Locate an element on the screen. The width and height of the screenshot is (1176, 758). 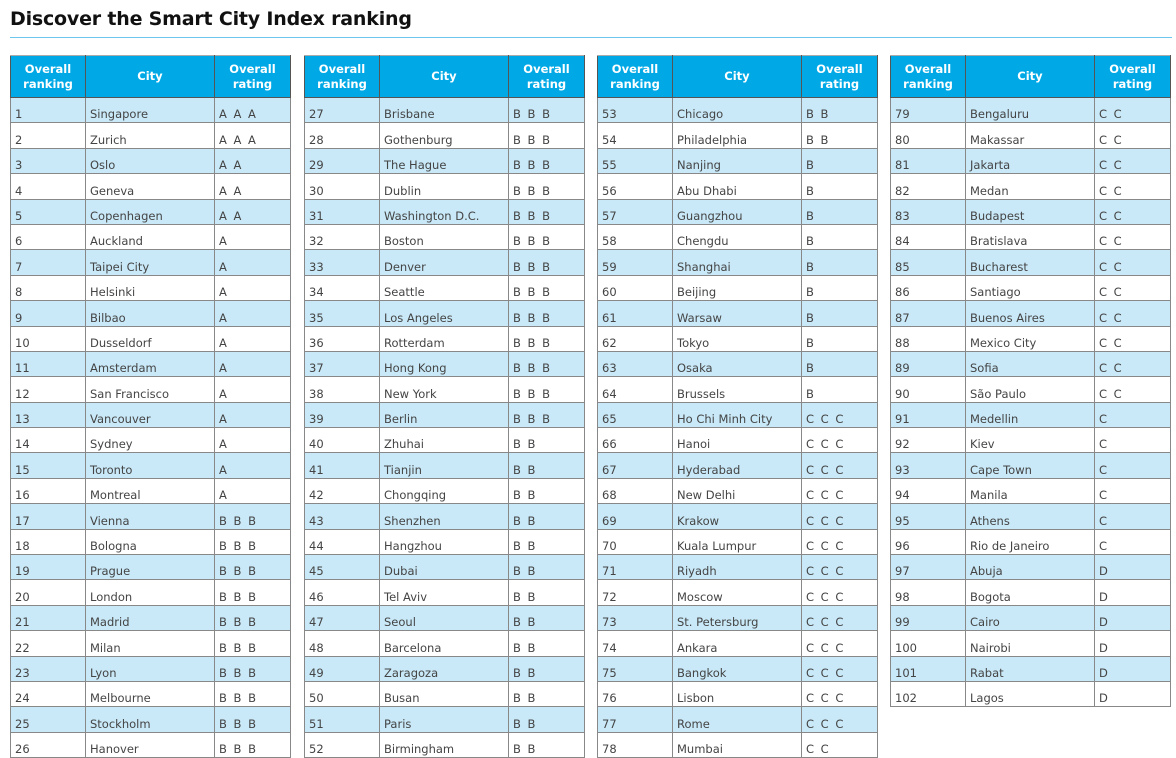
city-cell: Sofia is located at coordinates (1030, 364).